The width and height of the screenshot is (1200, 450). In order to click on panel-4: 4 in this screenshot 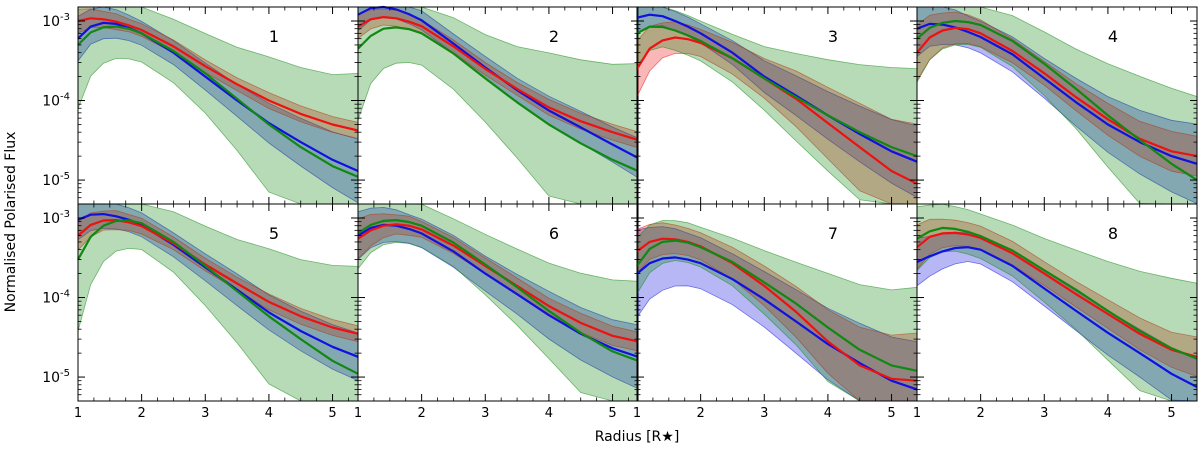, I will do `click(1057, 105)`.